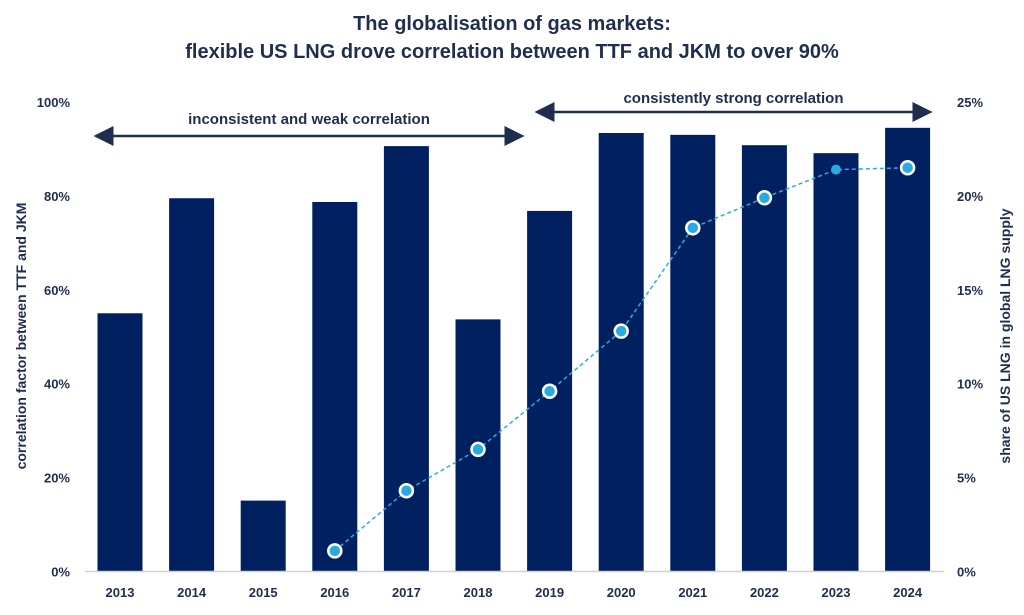 The width and height of the screenshot is (1024, 615). Describe the element at coordinates (621, 352) in the screenshot. I see `bar-2020` at that location.